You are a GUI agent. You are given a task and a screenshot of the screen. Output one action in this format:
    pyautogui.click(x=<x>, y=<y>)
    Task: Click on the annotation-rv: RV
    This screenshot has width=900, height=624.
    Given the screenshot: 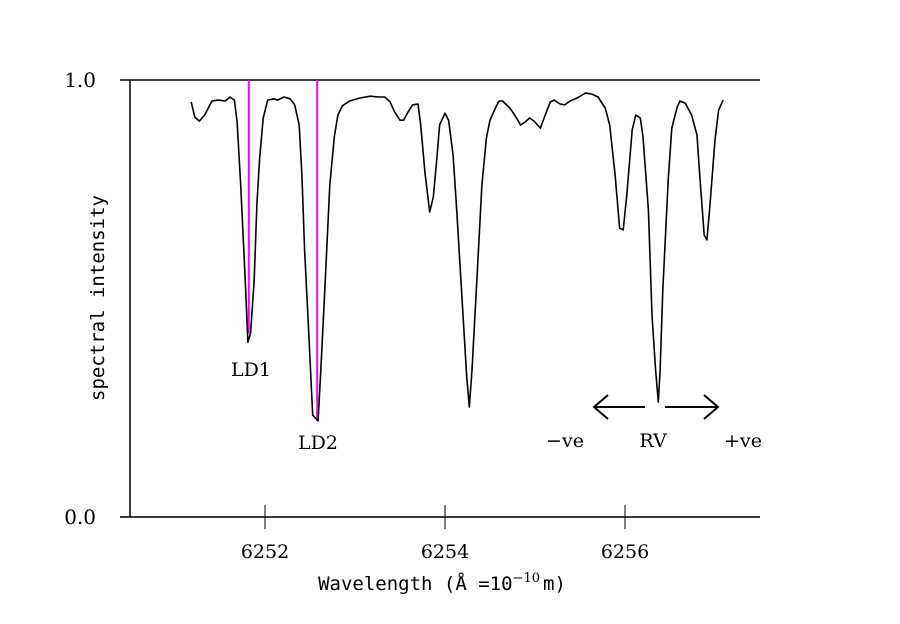 What is the action you would take?
    pyautogui.click(x=653, y=441)
    